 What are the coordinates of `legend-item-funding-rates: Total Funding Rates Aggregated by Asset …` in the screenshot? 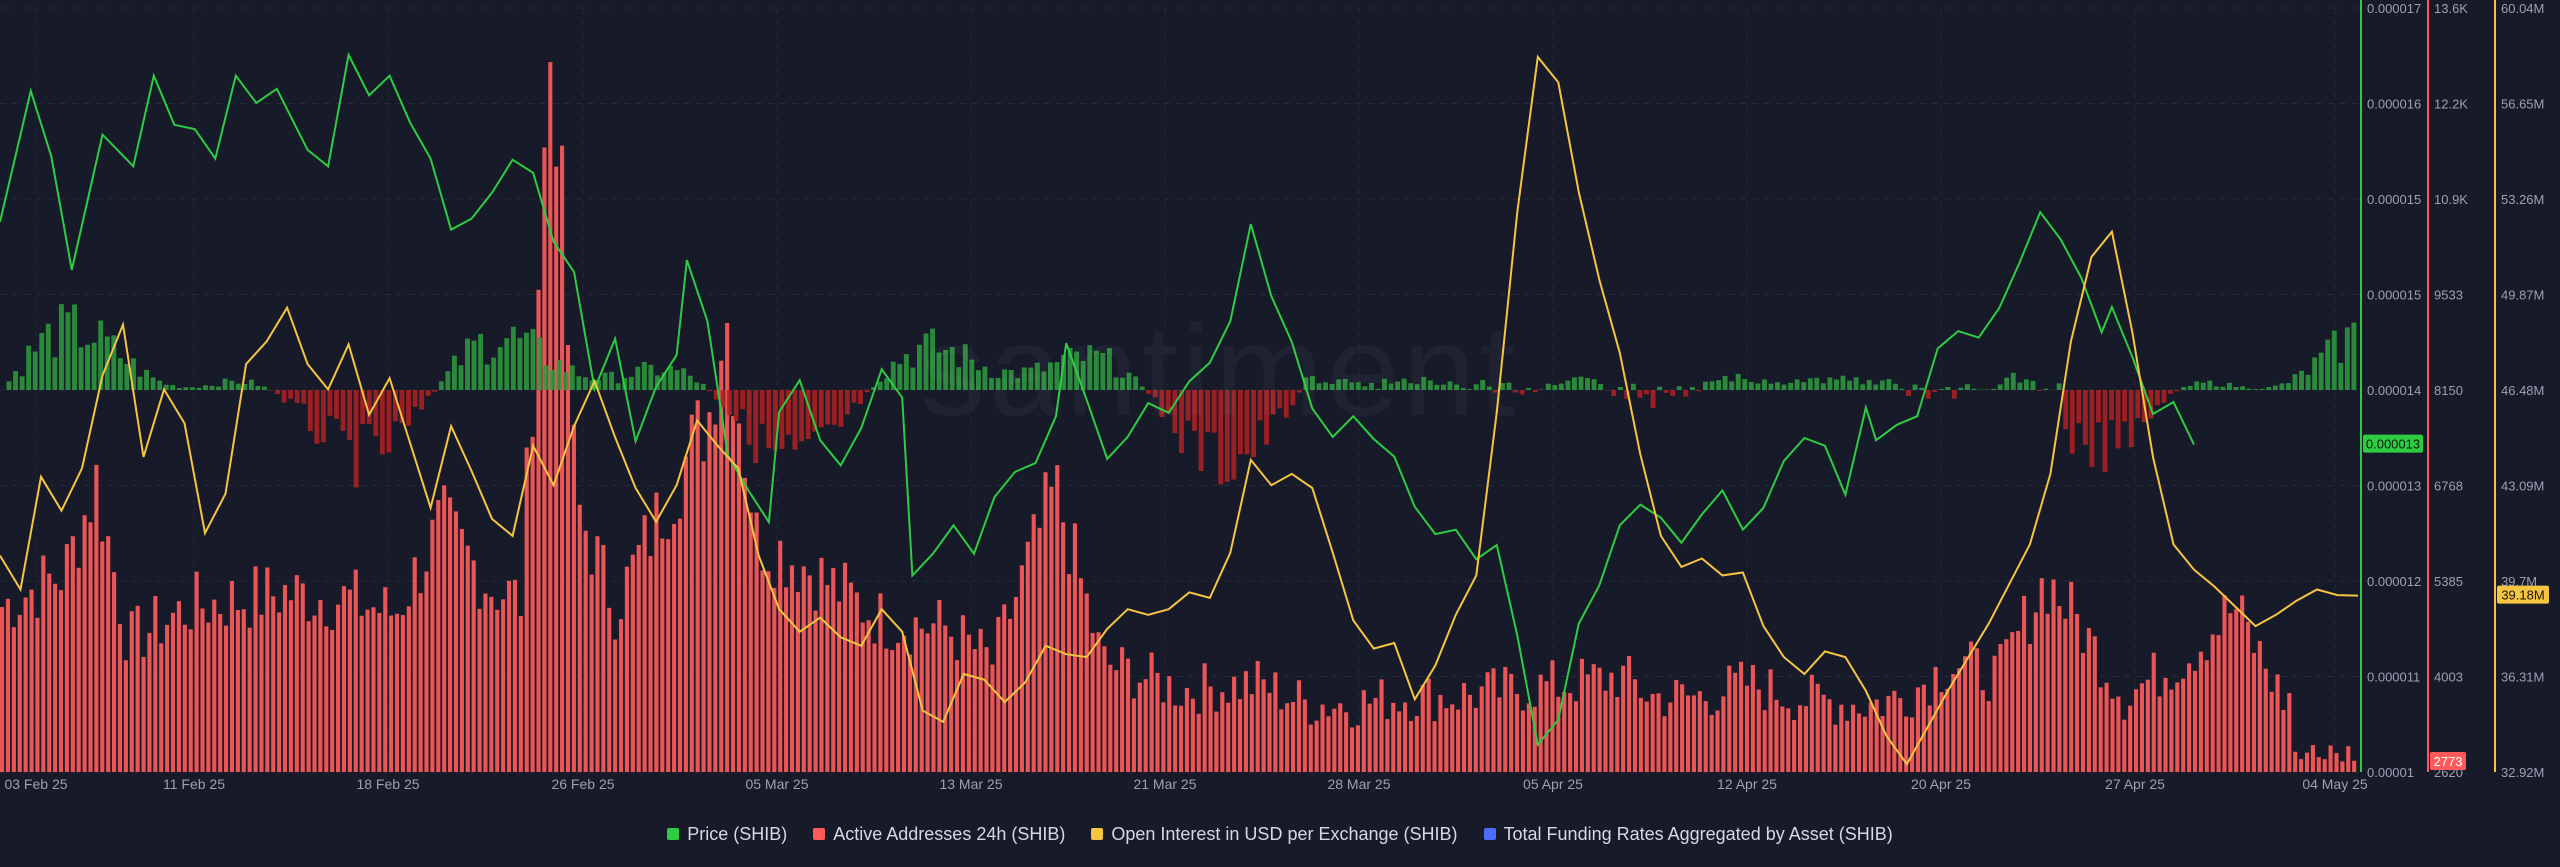 It's located at (1688, 834).